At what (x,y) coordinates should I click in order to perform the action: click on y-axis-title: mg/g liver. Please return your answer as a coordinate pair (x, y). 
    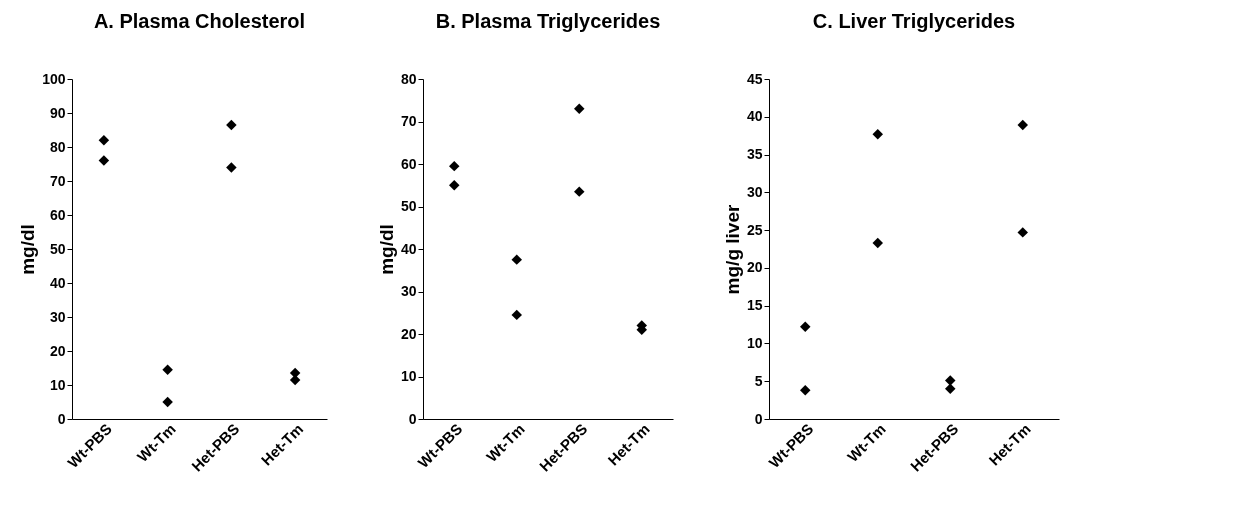
    Looking at the image, I should click on (732, 249).